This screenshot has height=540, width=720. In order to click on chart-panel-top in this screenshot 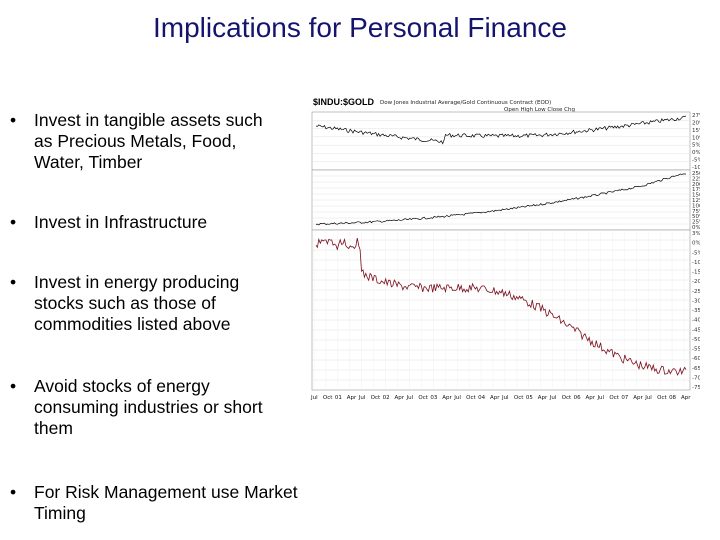, I will do `click(501, 141)`.